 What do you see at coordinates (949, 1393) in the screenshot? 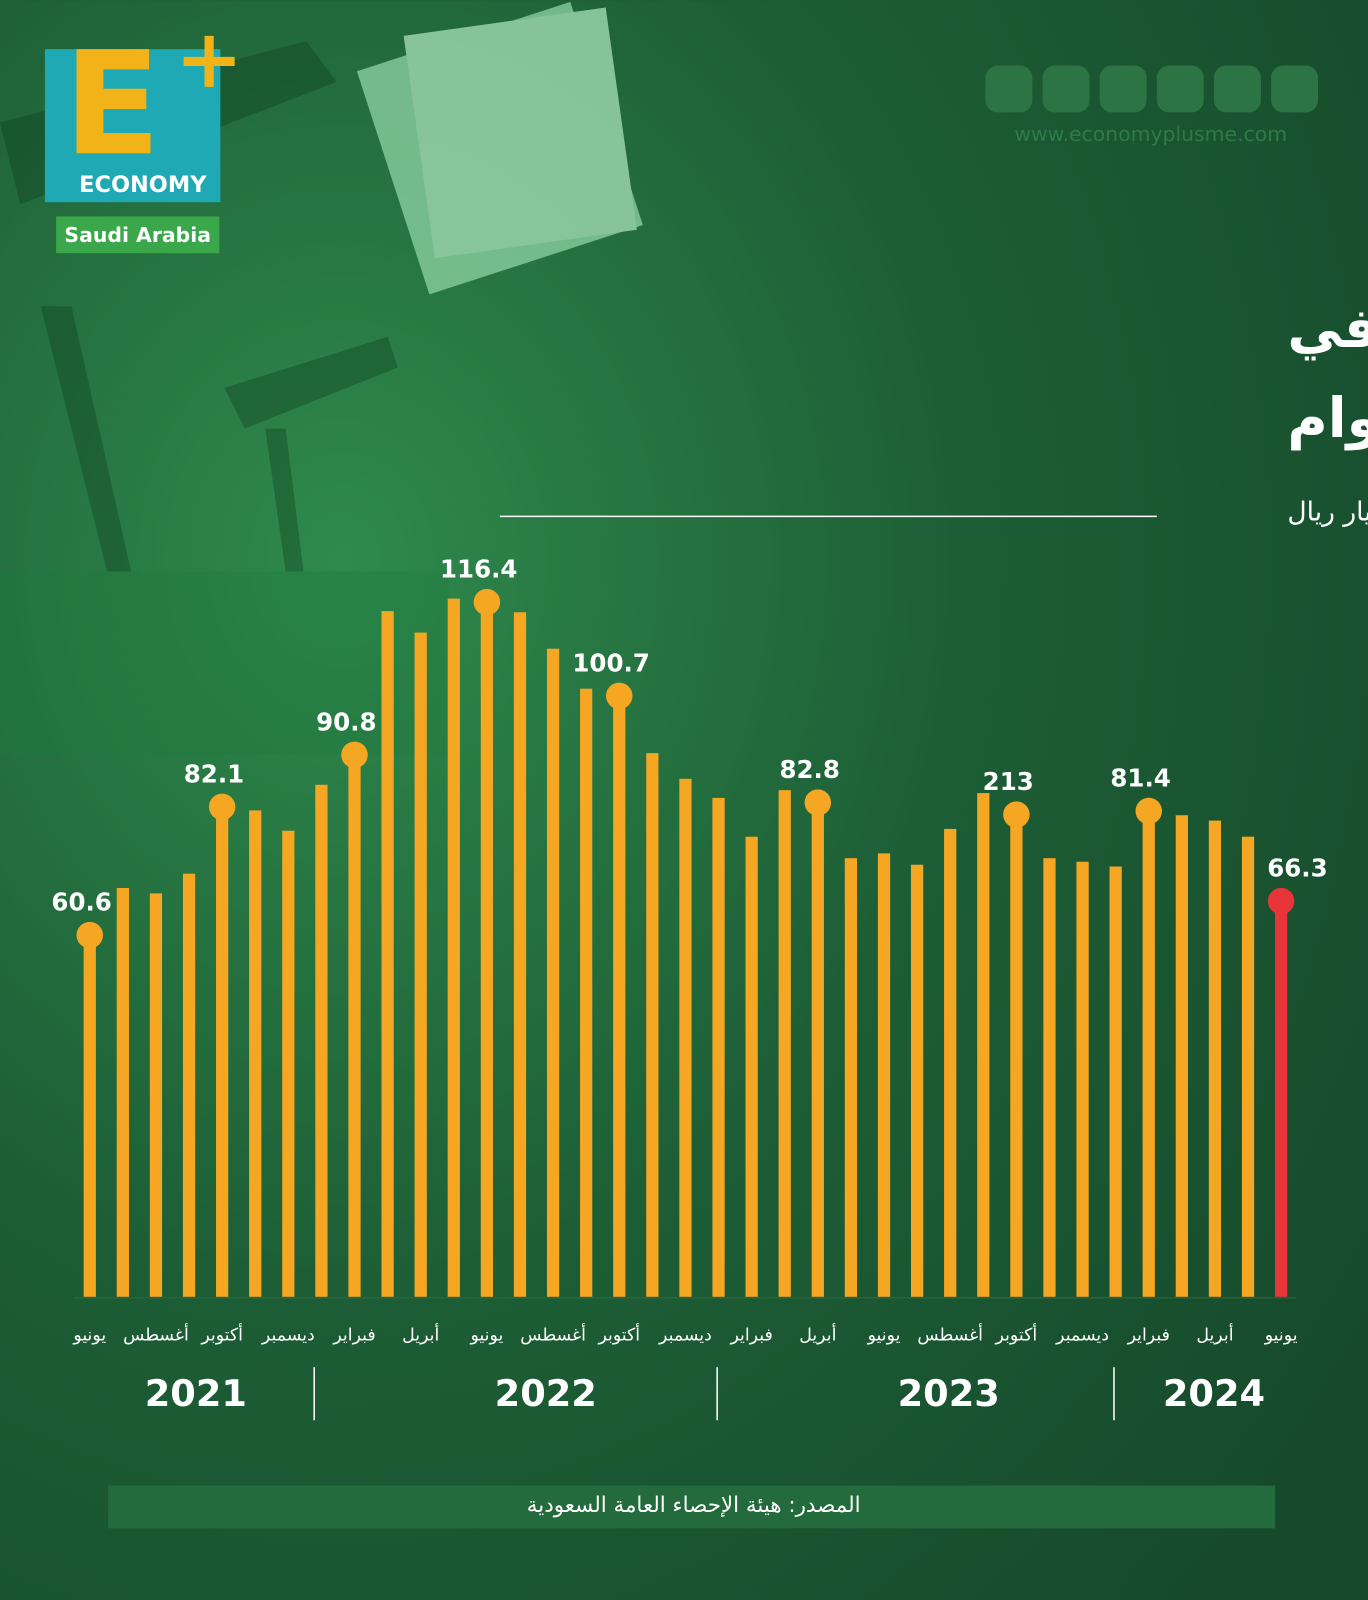
I see `year-label: 2023` at bounding box center [949, 1393].